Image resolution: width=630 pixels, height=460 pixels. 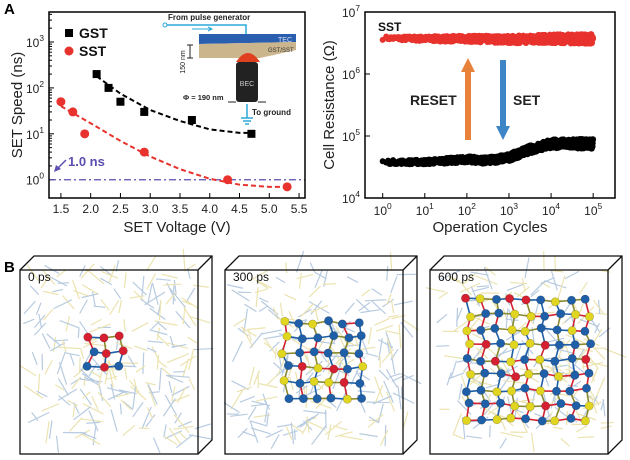 I want to click on fit-curve-GST, so click(x=174, y=104).